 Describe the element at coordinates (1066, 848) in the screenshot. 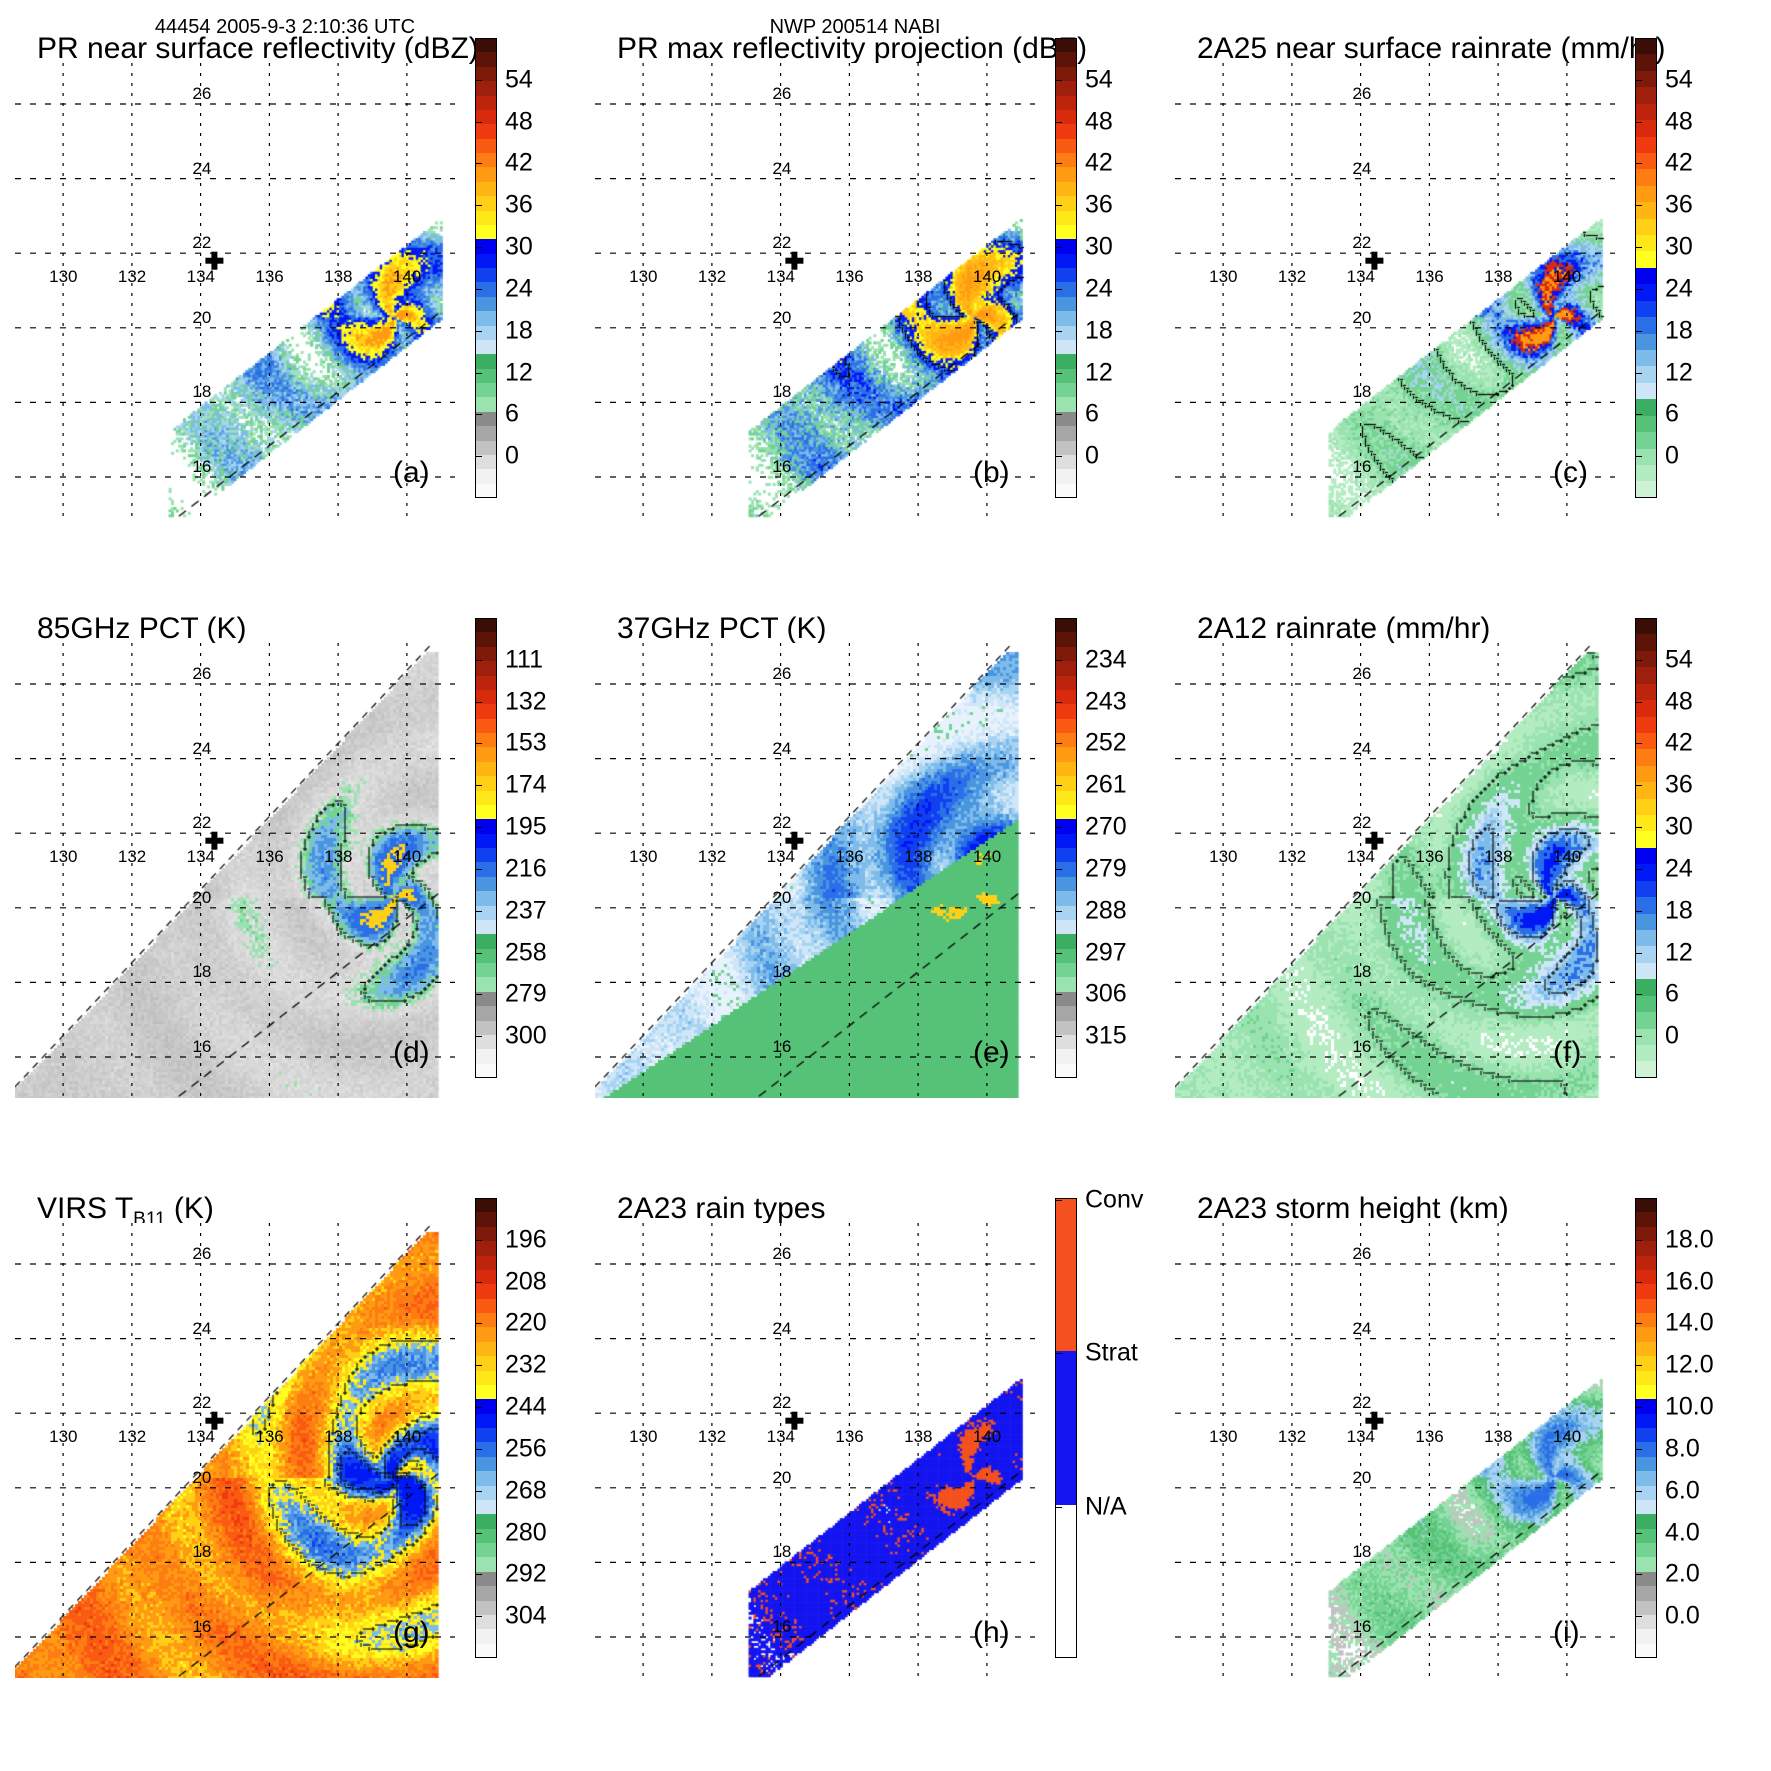

I see `colorbar-e` at that location.